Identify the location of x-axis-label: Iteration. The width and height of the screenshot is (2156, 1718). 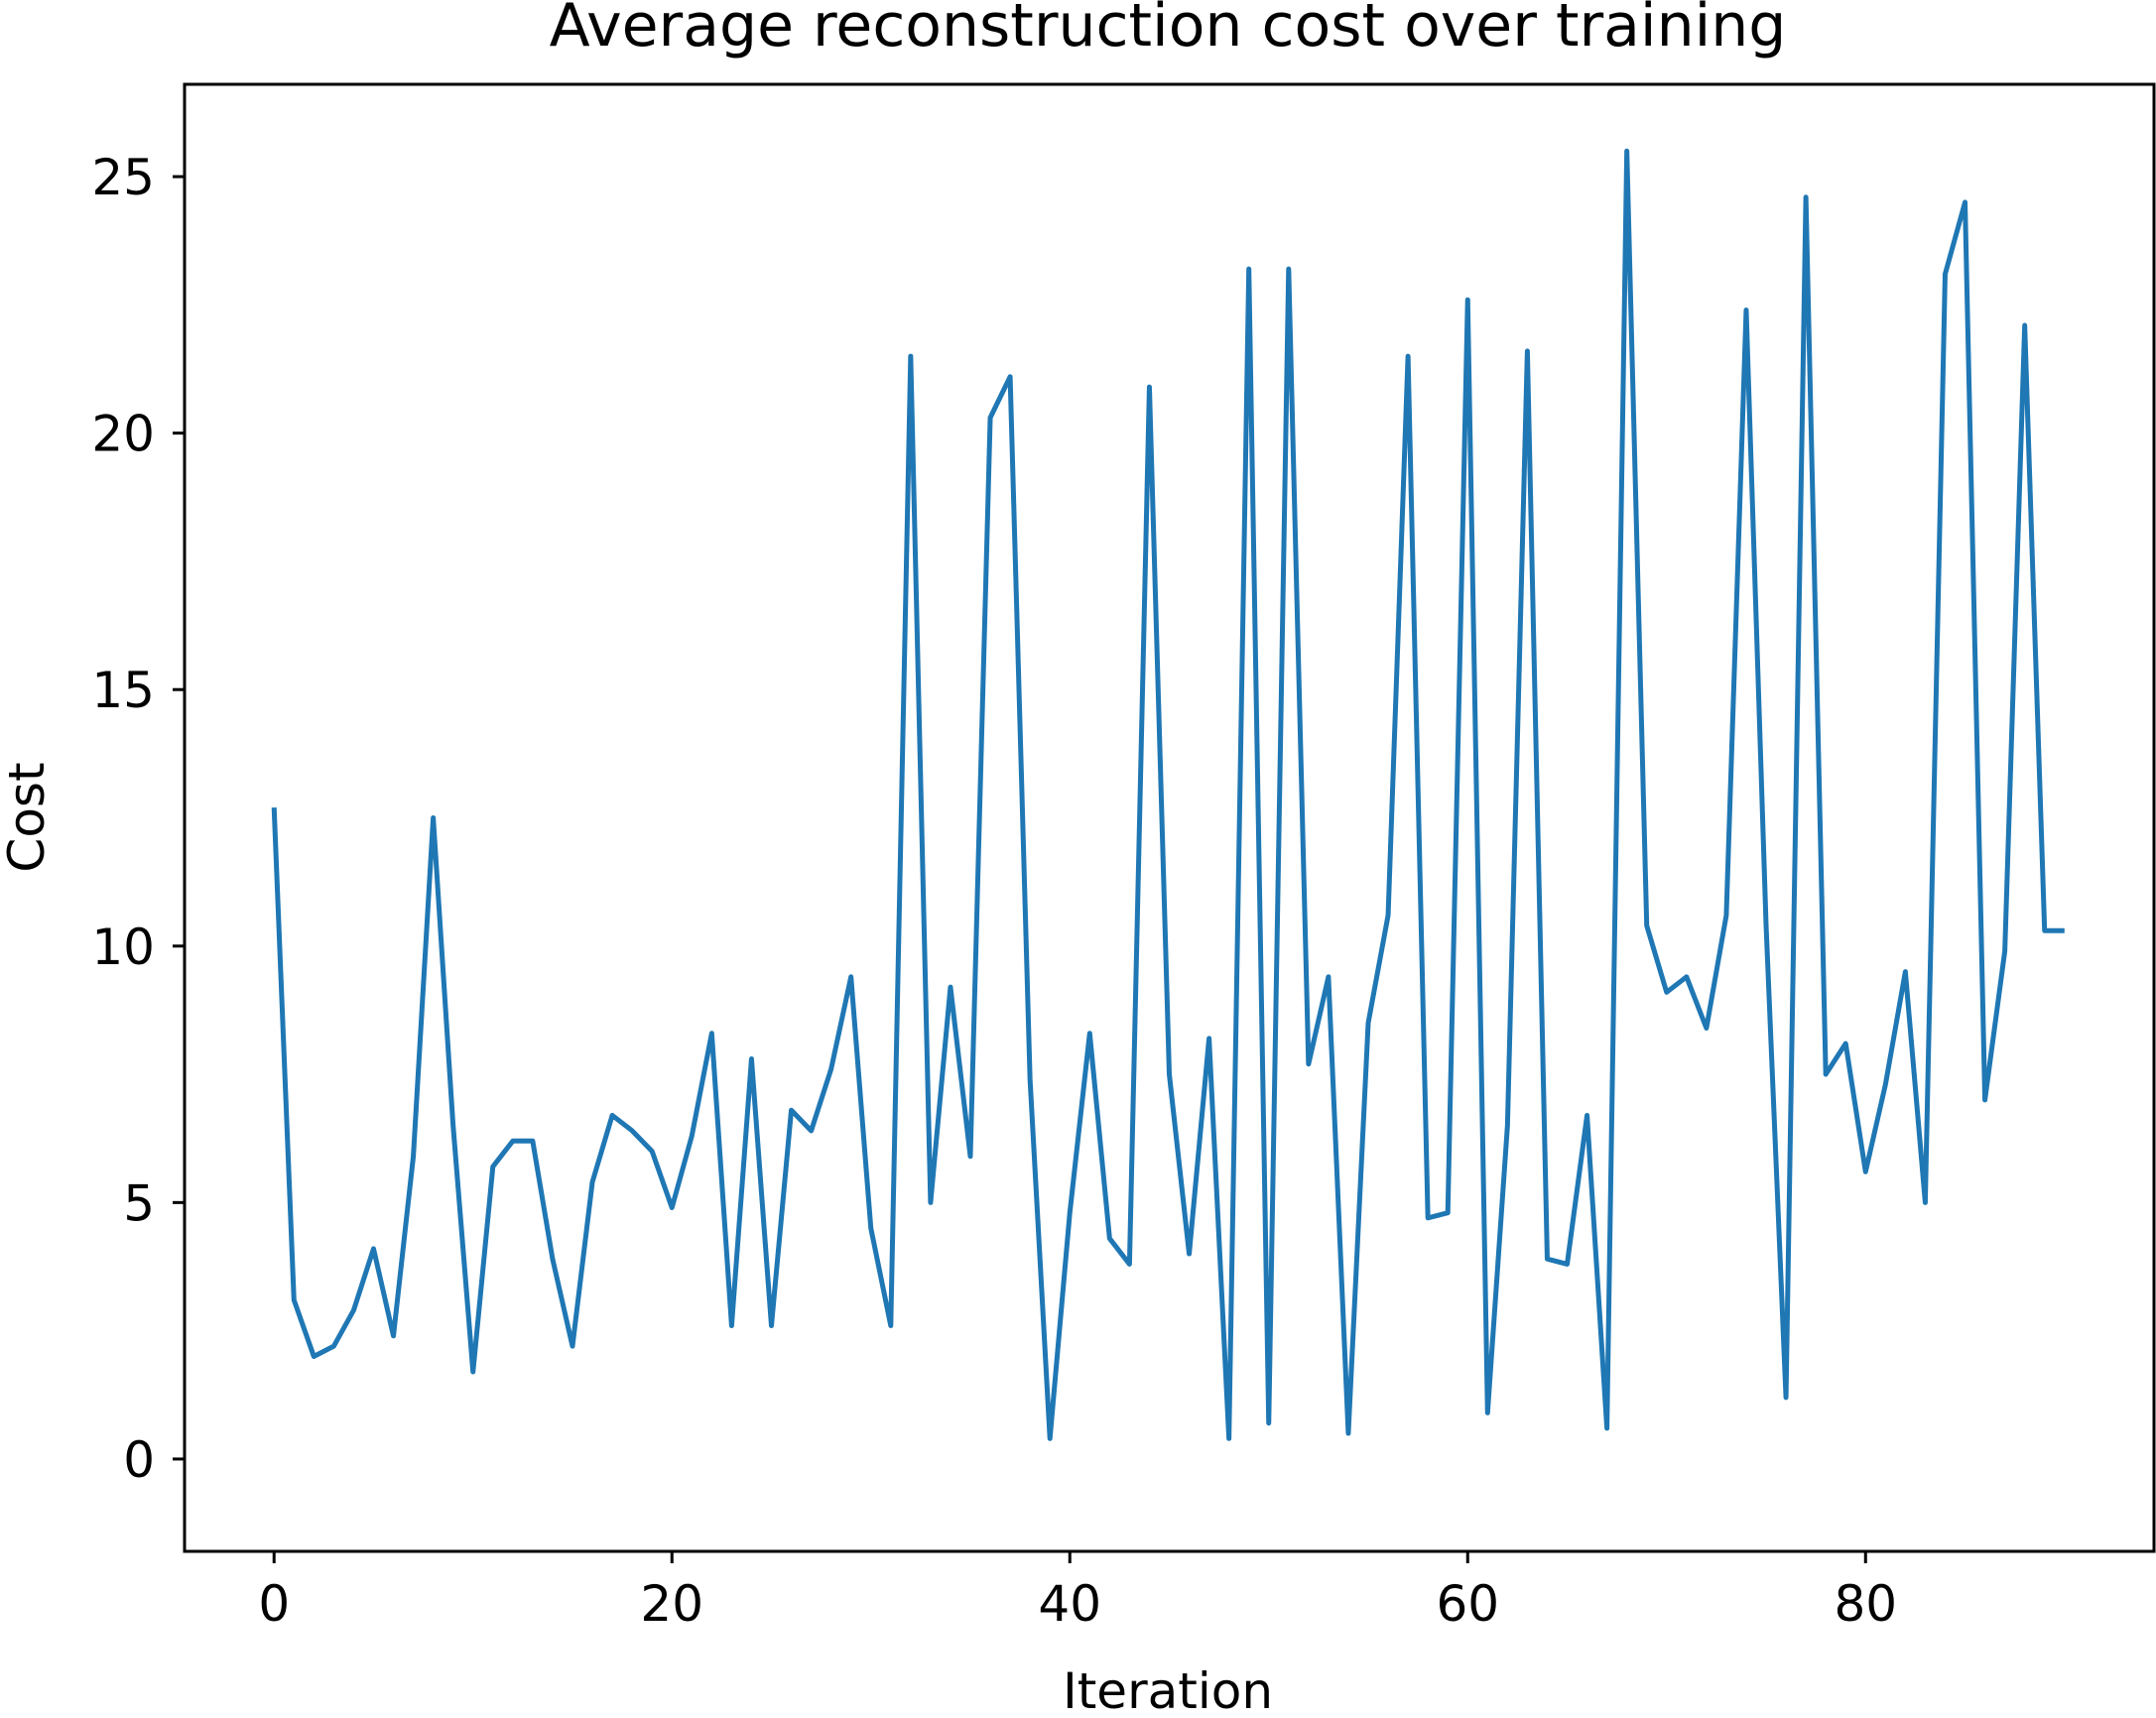
(1168, 1690).